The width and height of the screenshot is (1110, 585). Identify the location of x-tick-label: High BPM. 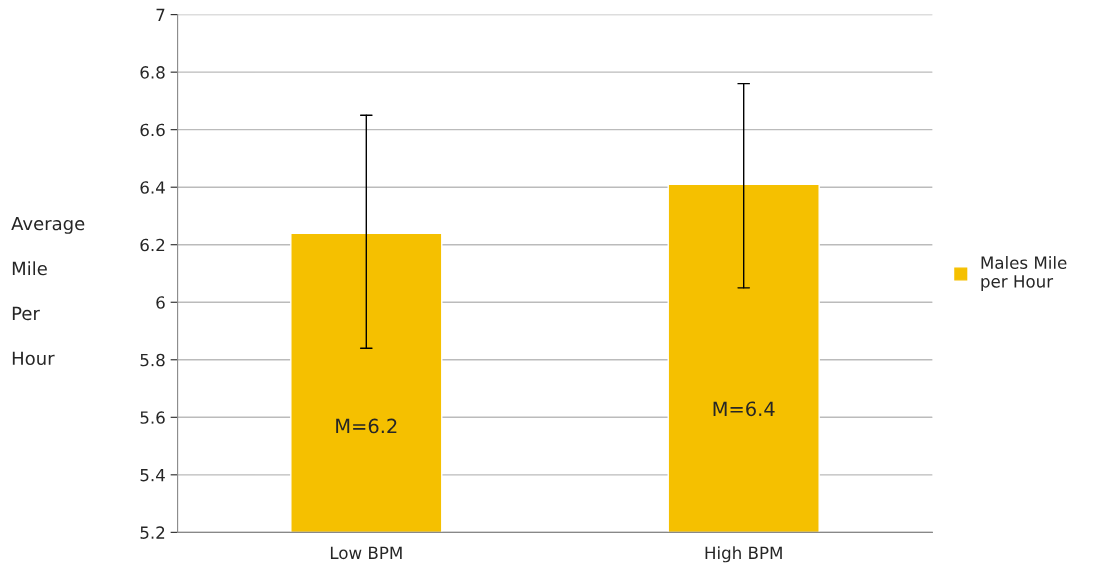
(743, 554).